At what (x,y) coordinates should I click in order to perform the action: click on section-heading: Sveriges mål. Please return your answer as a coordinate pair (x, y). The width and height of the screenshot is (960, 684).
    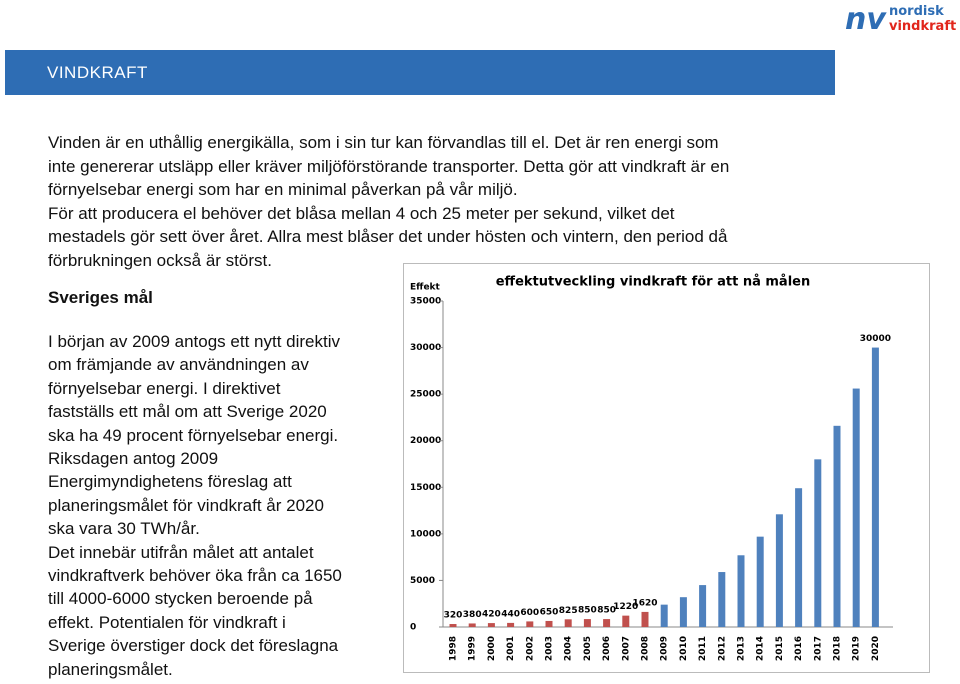
    Looking at the image, I should click on (100, 297).